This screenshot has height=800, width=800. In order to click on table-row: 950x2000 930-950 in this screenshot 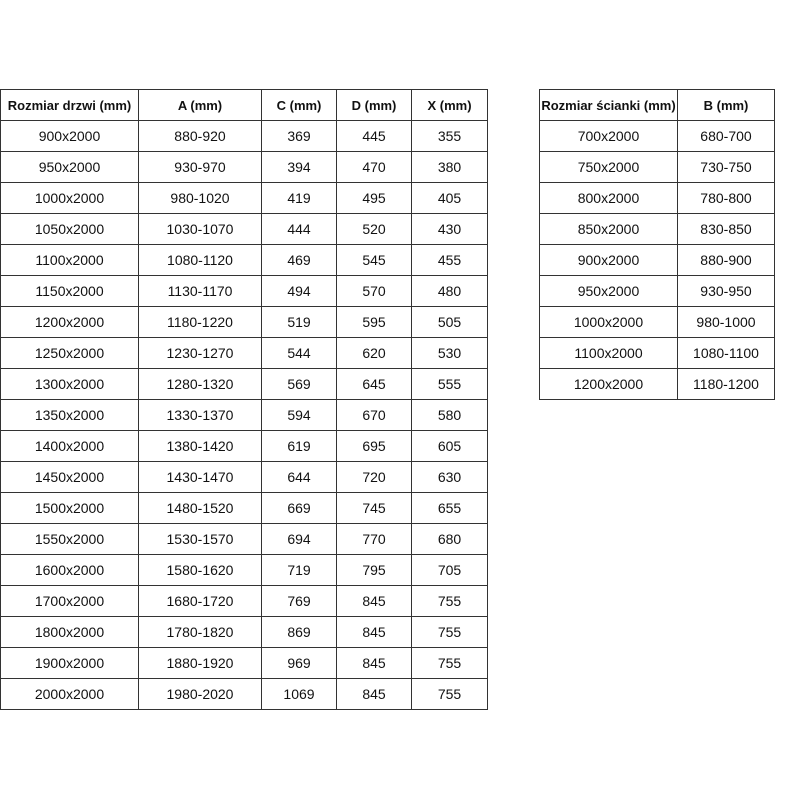, I will do `click(657, 291)`.